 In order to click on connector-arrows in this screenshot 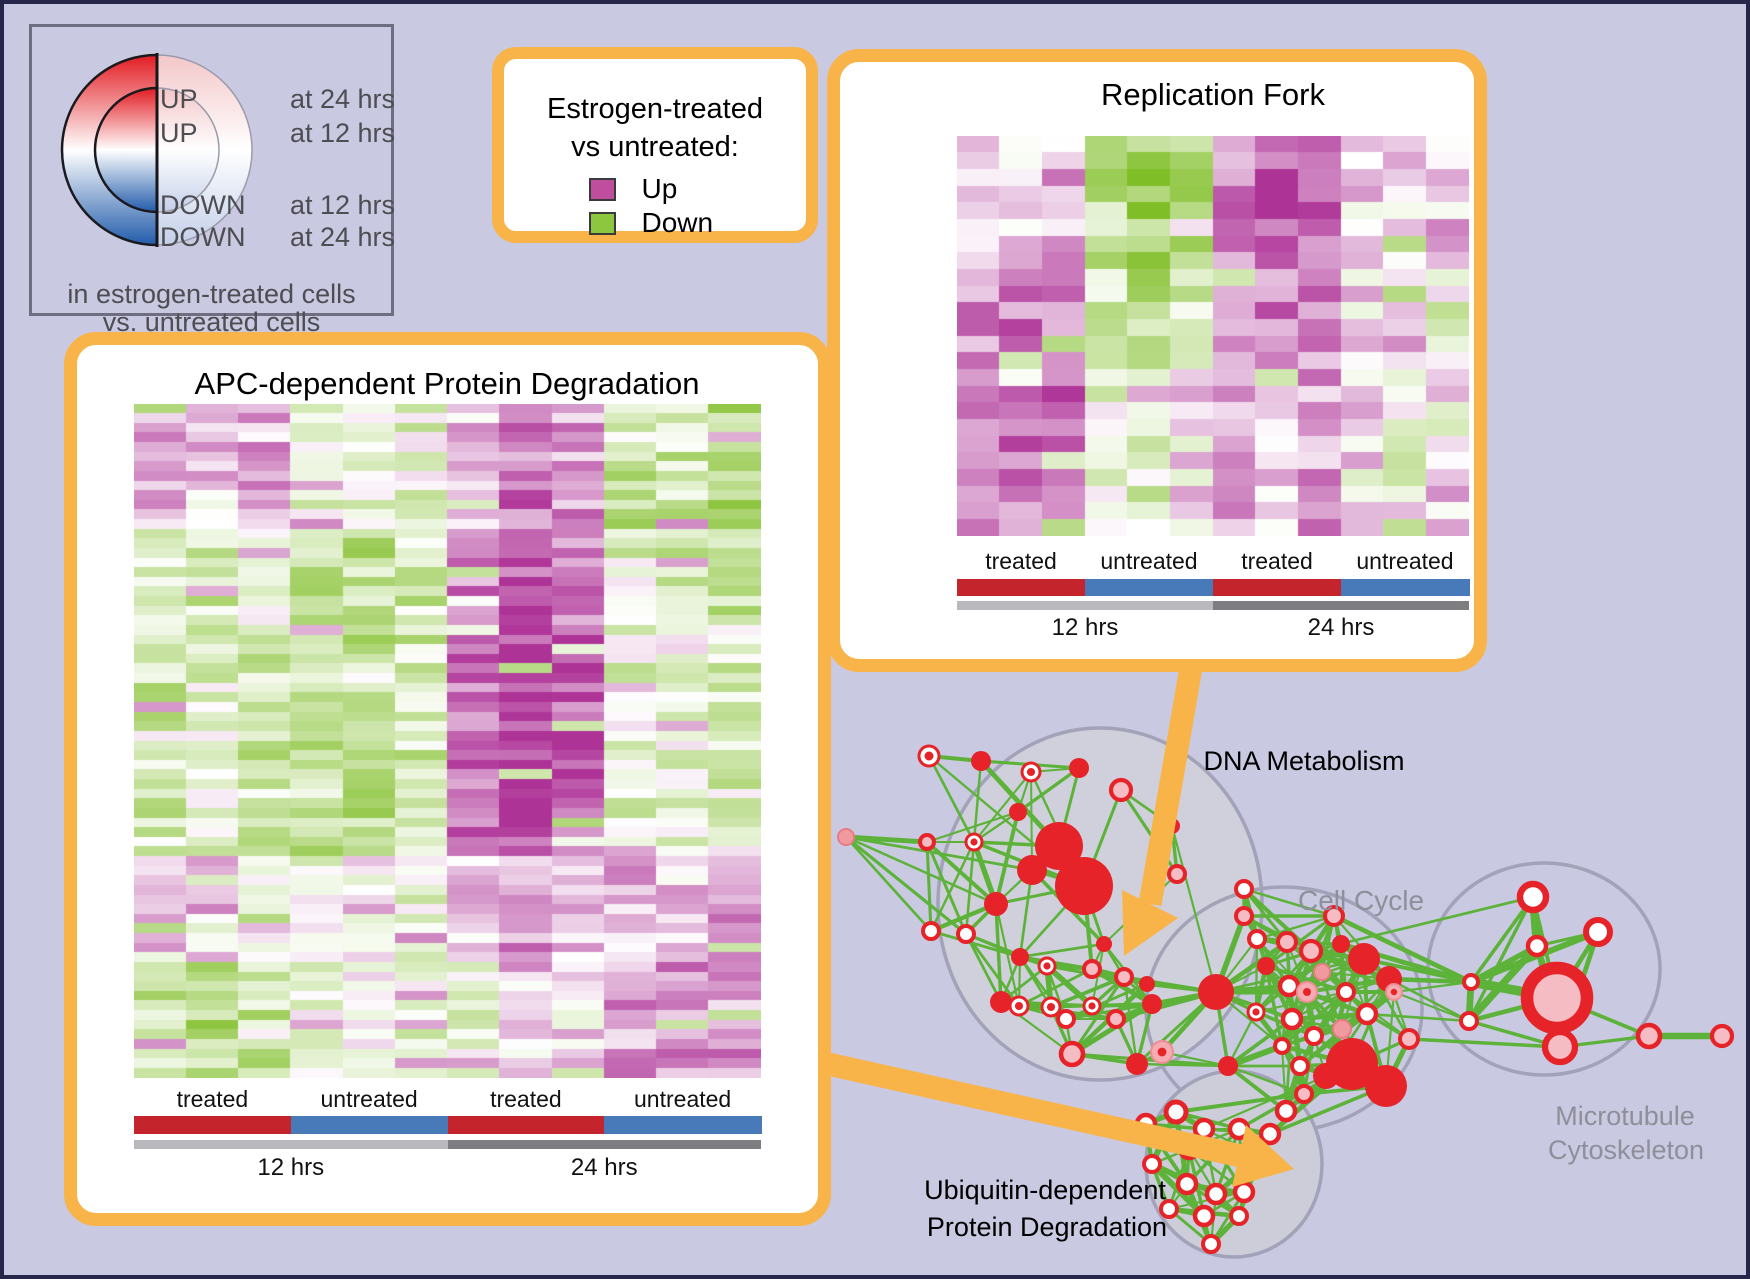, I will do `click(1059, 923)`.